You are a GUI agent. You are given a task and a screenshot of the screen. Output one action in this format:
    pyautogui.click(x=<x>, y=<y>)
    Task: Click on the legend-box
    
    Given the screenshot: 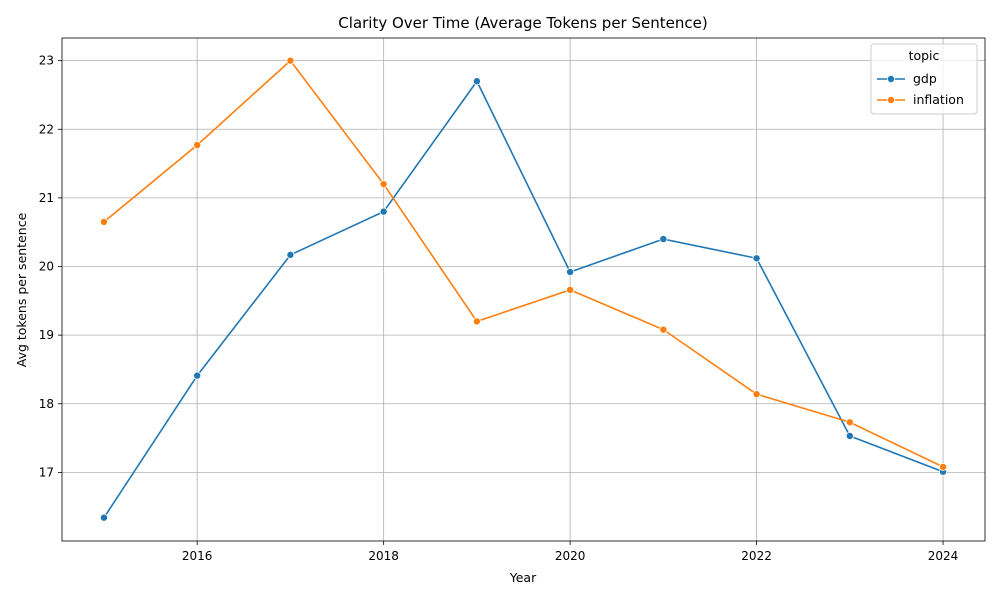 What is the action you would take?
    pyautogui.click(x=924, y=79)
    